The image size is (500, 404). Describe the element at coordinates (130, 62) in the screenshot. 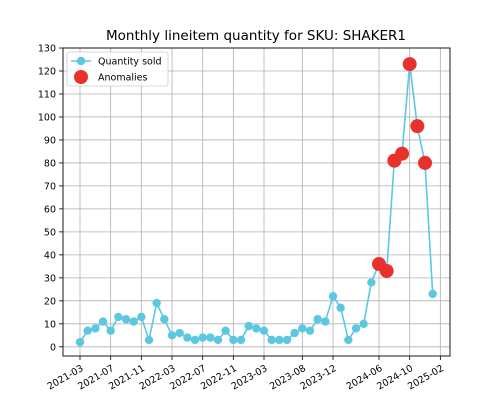

I see `legend-label-quantity-sold: Quantity sold` at that location.